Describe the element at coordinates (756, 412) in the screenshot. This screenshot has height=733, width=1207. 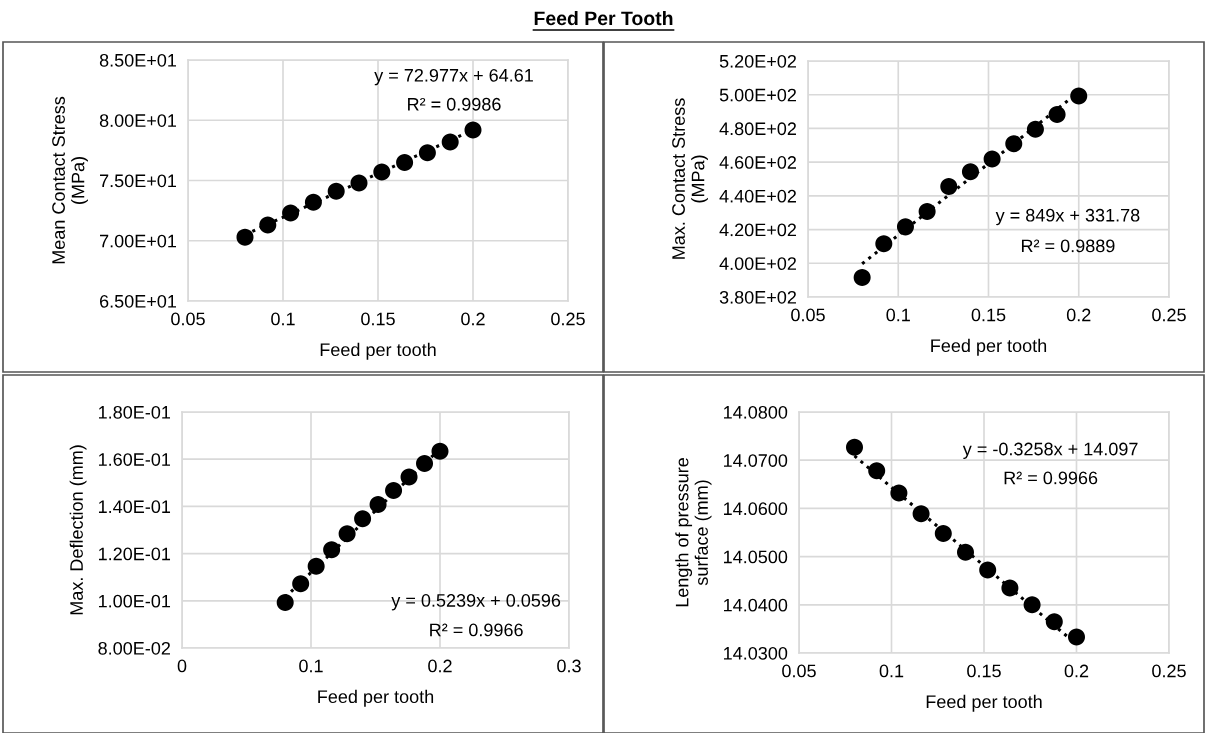
I see `y-tick-label: 14.0800` at that location.